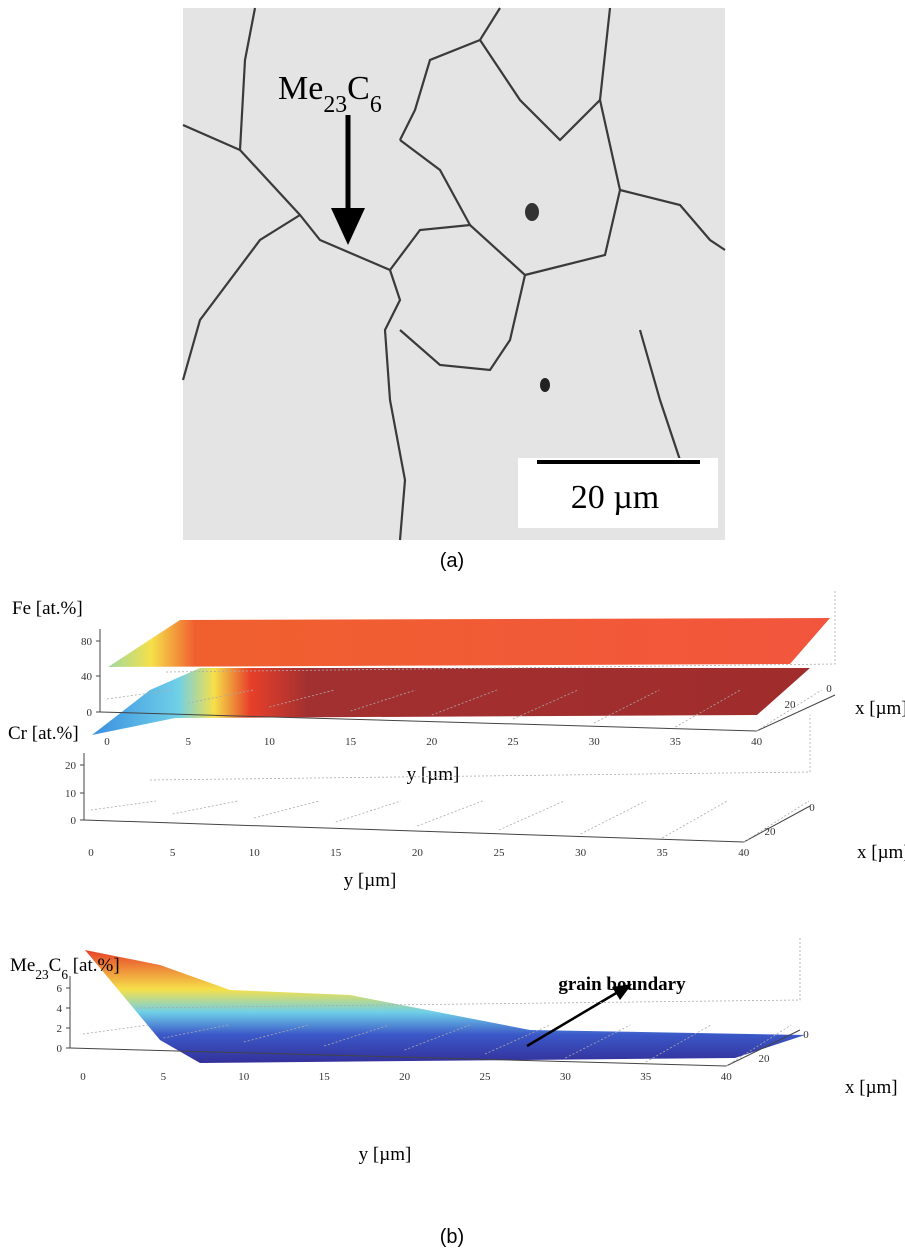 This screenshot has width=905, height=1257. What do you see at coordinates (452, 1237) in the screenshot?
I see `caption-b: (b)` at bounding box center [452, 1237].